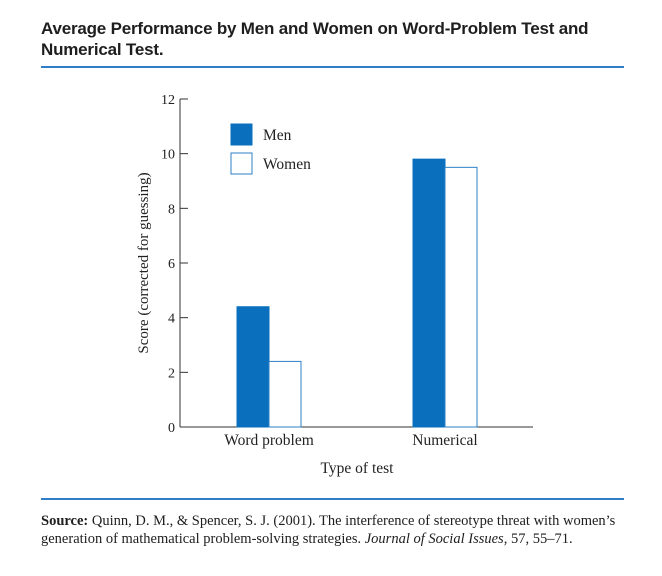 The image size is (662, 576). I want to click on x-tick-label: Numerical, so click(444, 440).